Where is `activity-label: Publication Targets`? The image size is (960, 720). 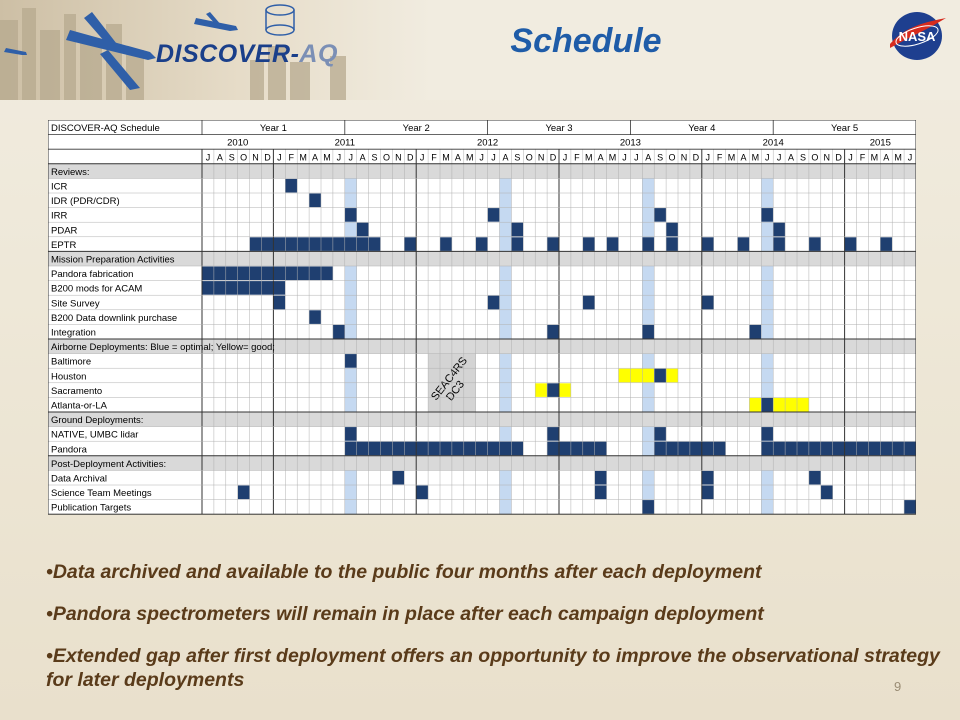
activity-label: Publication Targets is located at coordinates (91, 508).